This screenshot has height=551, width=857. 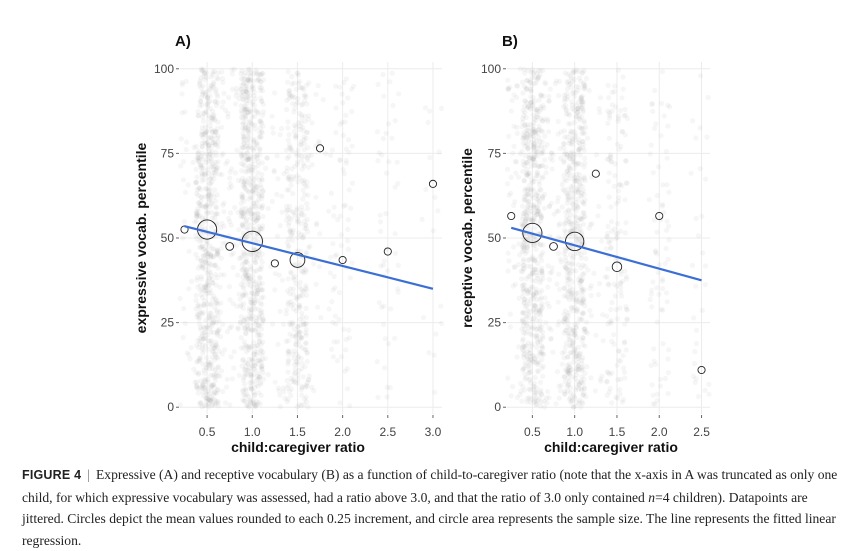 What do you see at coordinates (168, 153) in the screenshot?
I see `y-tick-label: 75` at bounding box center [168, 153].